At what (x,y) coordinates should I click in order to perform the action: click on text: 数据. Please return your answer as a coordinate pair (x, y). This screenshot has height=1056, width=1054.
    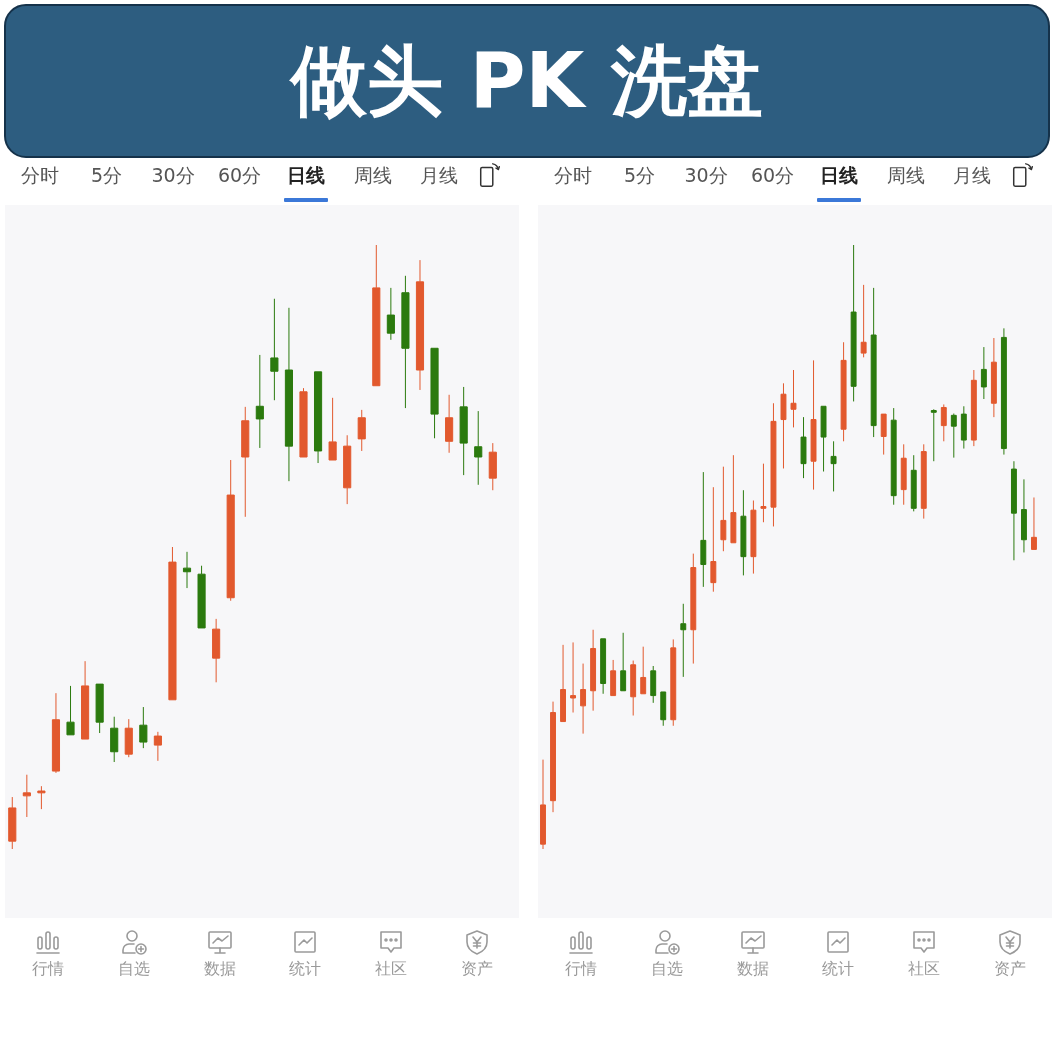
    Looking at the image, I should click on (752, 969).